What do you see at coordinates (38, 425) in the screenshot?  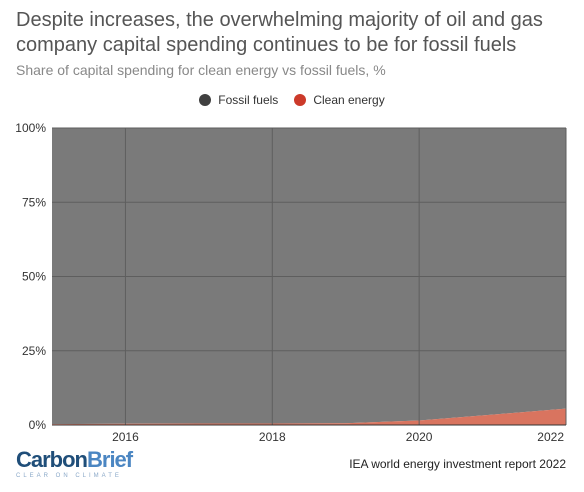 I see `y-tick-label: 0%` at bounding box center [38, 425].